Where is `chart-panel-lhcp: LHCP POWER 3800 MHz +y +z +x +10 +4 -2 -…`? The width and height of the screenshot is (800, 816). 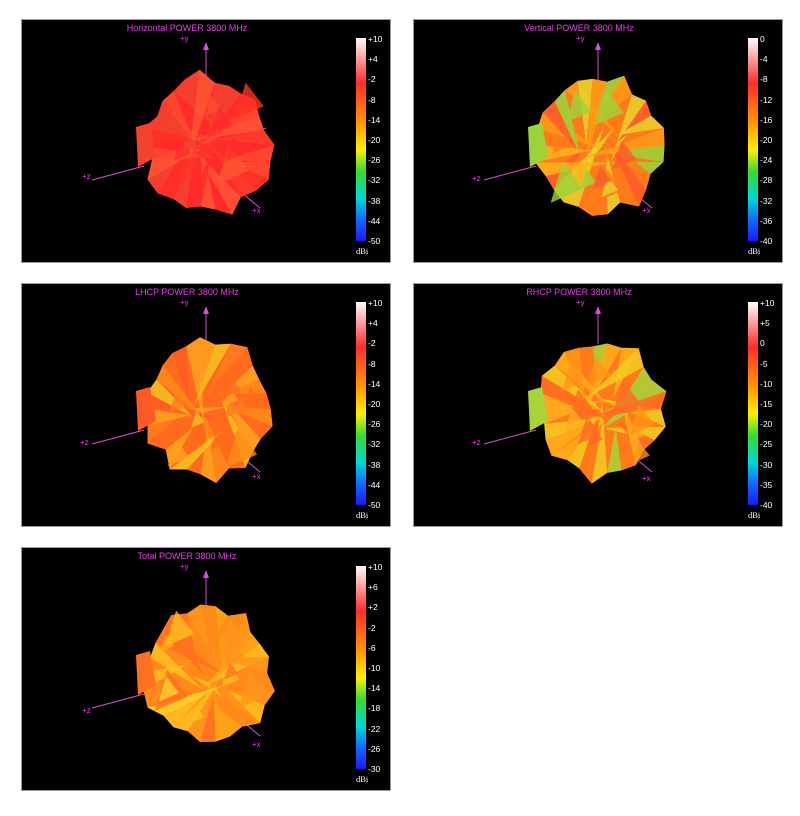 chart-panel-lhcp: LHCP POWER 3800 MHz +y +z +x +10 +4 -2 -… is located at coordinates (206, 405).